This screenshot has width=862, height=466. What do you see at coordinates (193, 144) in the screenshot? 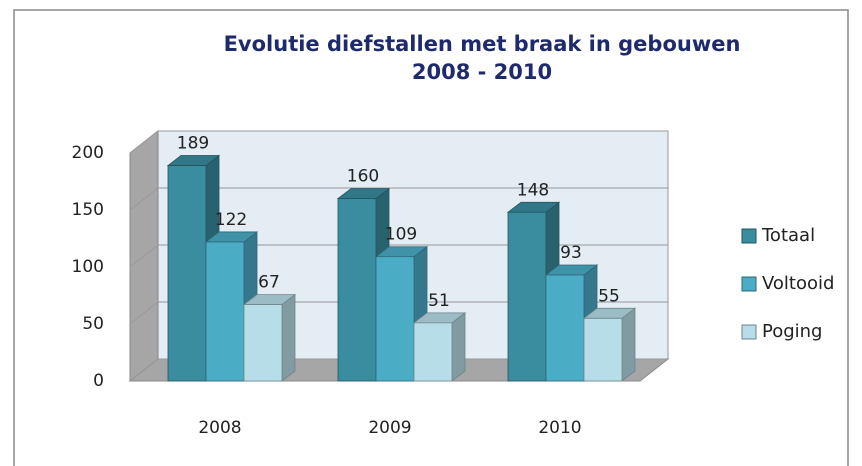
I see `data-label: 189` at bounding box center [193, 144].